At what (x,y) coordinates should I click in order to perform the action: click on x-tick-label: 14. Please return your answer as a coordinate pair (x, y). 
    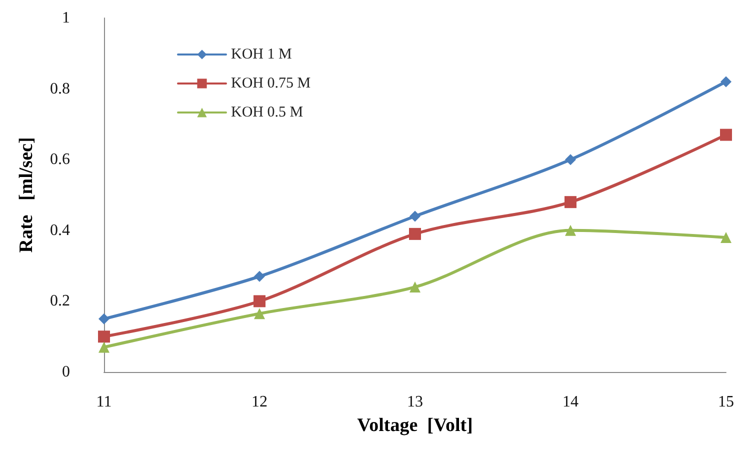
    Looking at the image, I should click on (570, 402).